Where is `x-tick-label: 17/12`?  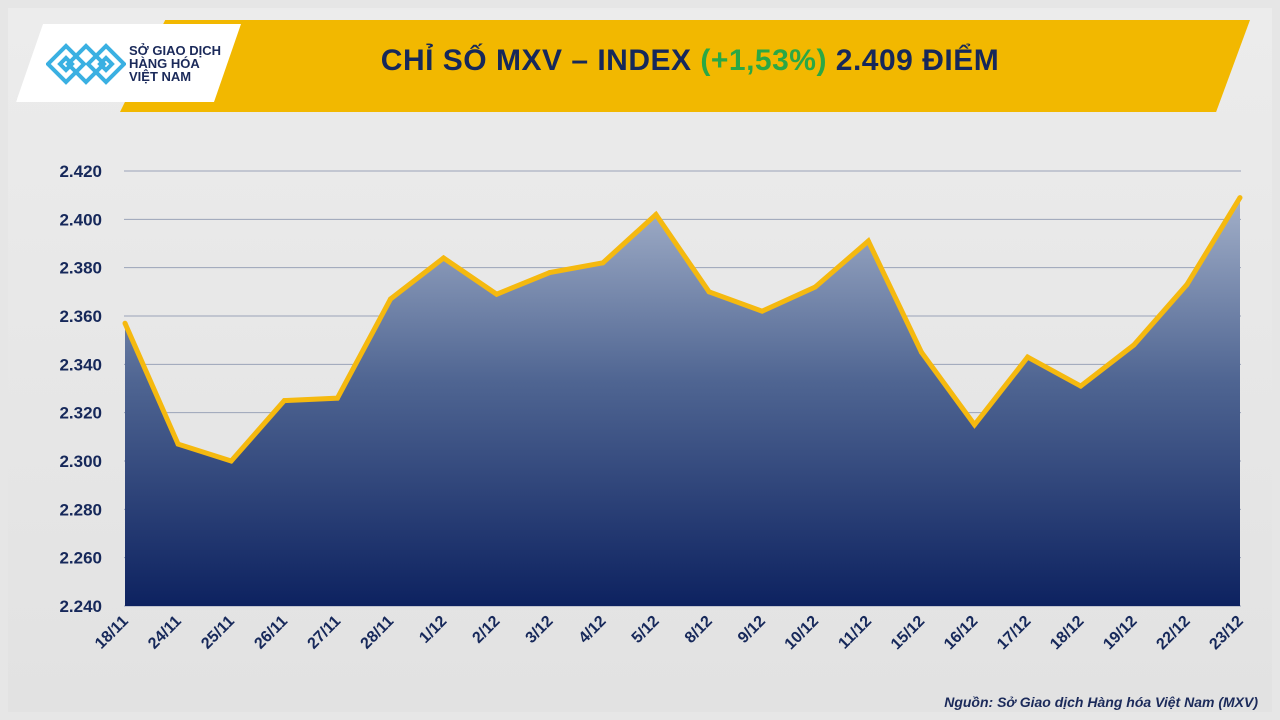
x-tick-label: 17/12 is located at coordinates (1014, 633).